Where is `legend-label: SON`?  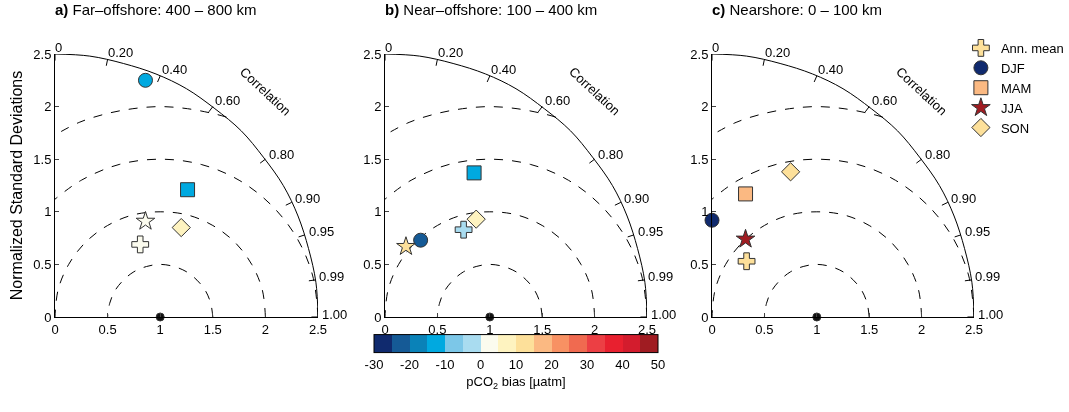
legend-label: SON is located at coordinates (1015, 128).